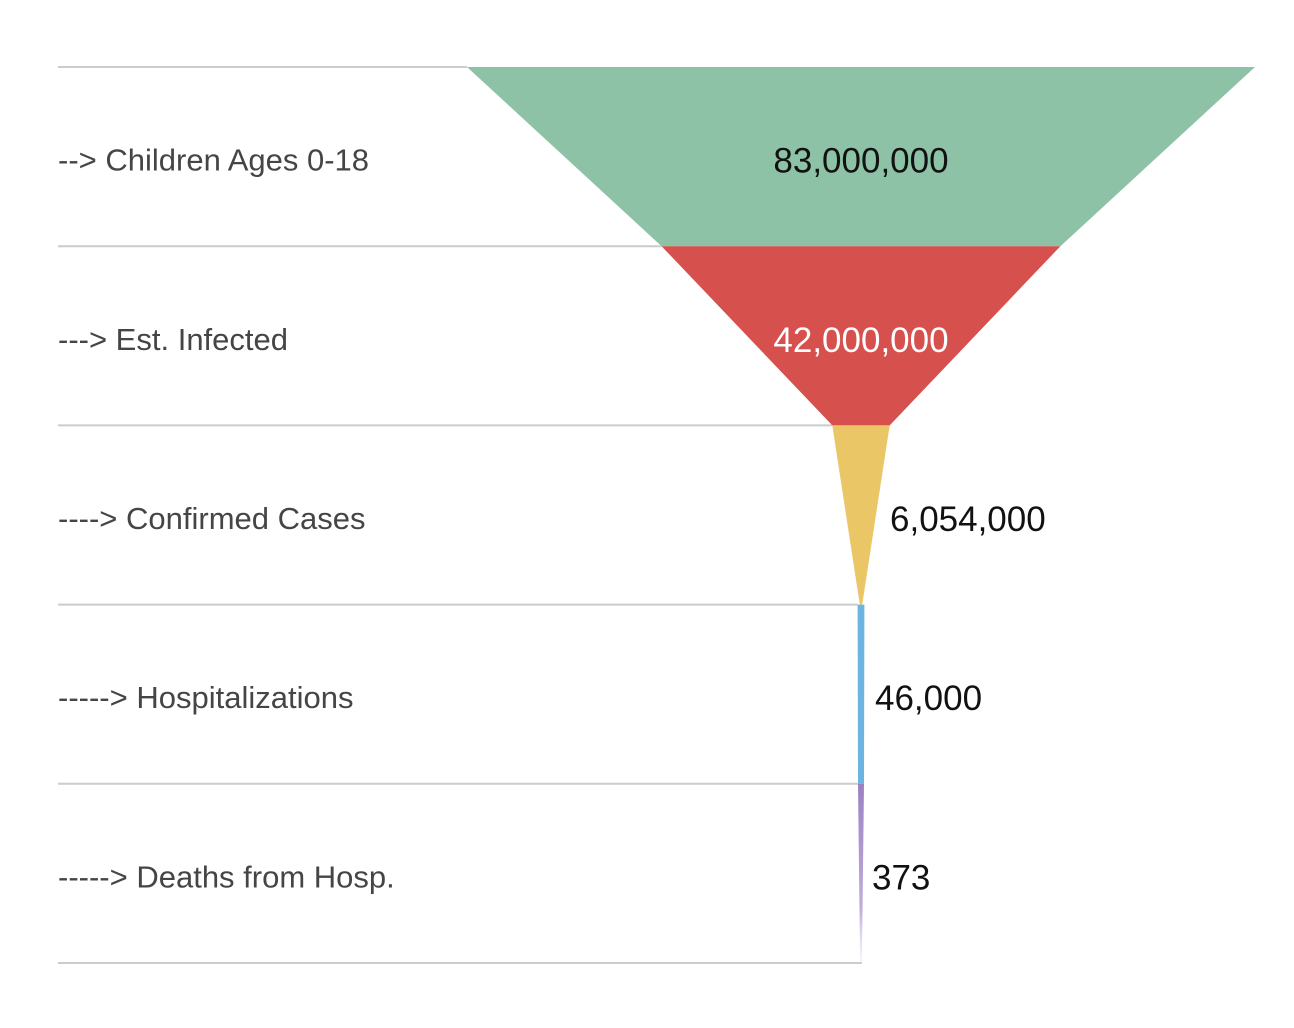 Image resolution: width=1294 pixels, height=1028 pixels. I want to click on funnel-stage-value: 42,000,000, so click(860, 340).